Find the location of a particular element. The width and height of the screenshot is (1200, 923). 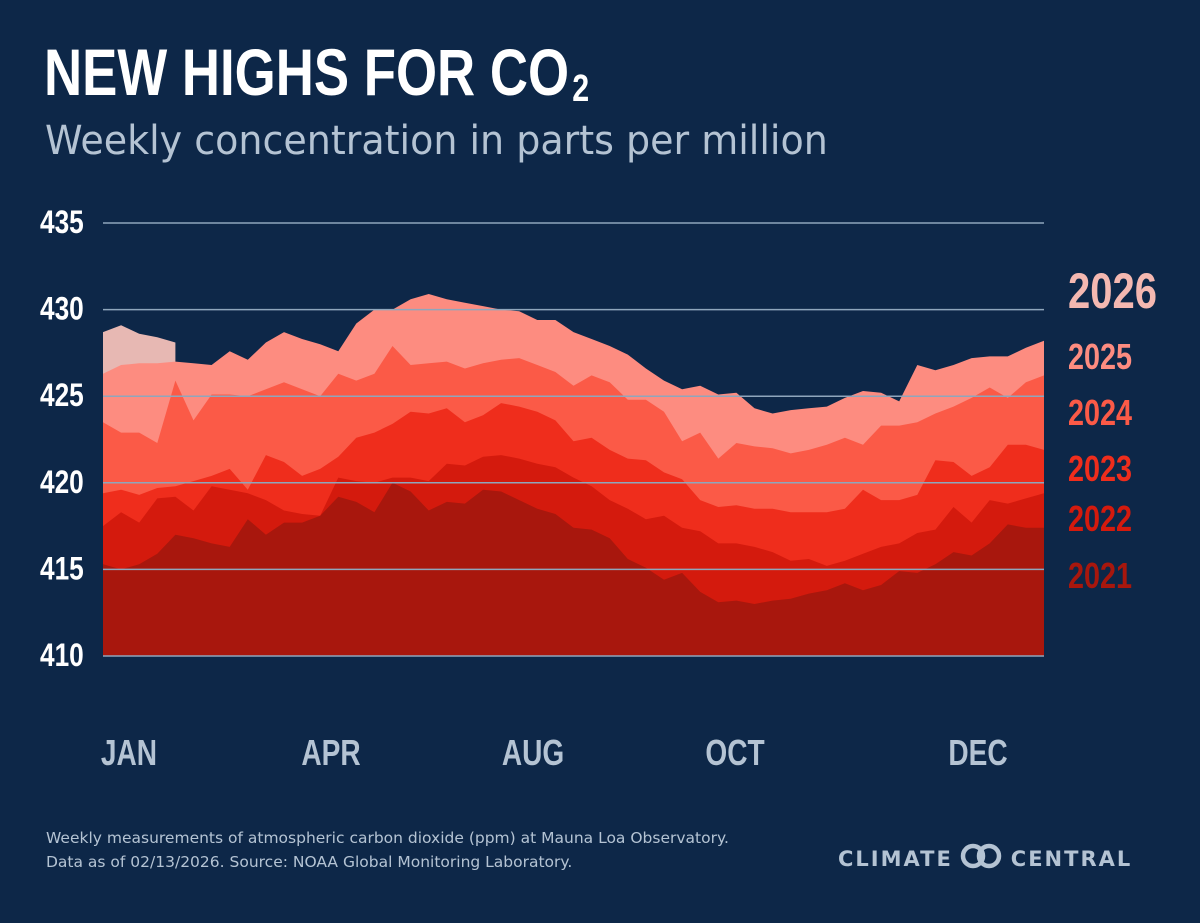

y-tick-label: 415 is located at coordinates (62, 569).